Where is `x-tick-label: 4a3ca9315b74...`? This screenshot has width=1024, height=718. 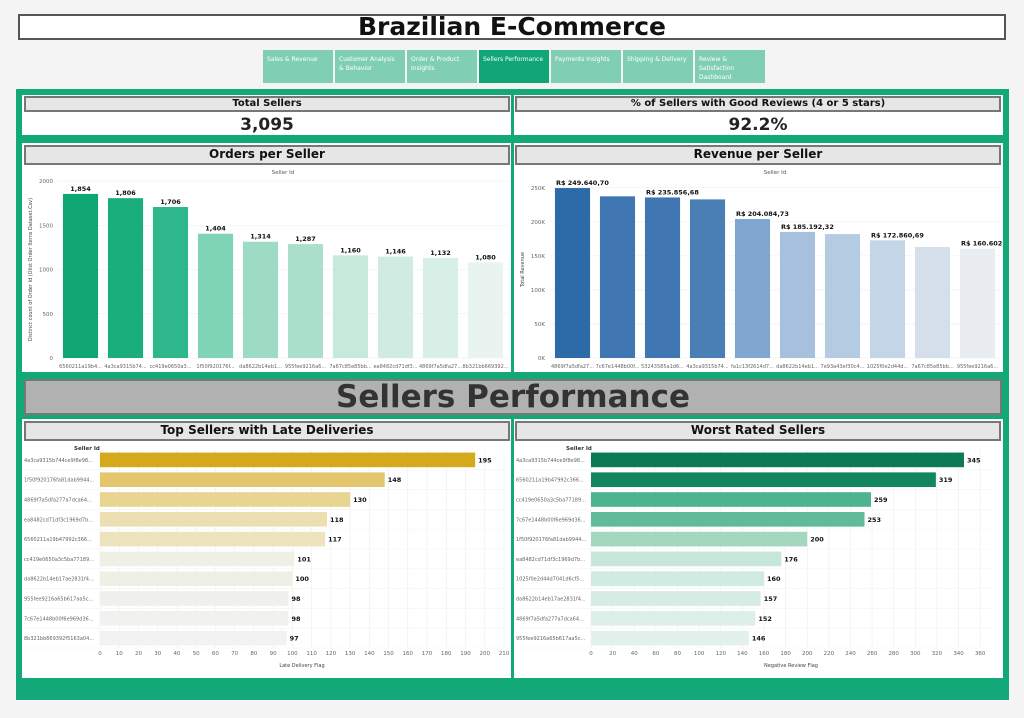 x-tick-label: 4a3ca9315b74... is located at coordinates (707, 367).